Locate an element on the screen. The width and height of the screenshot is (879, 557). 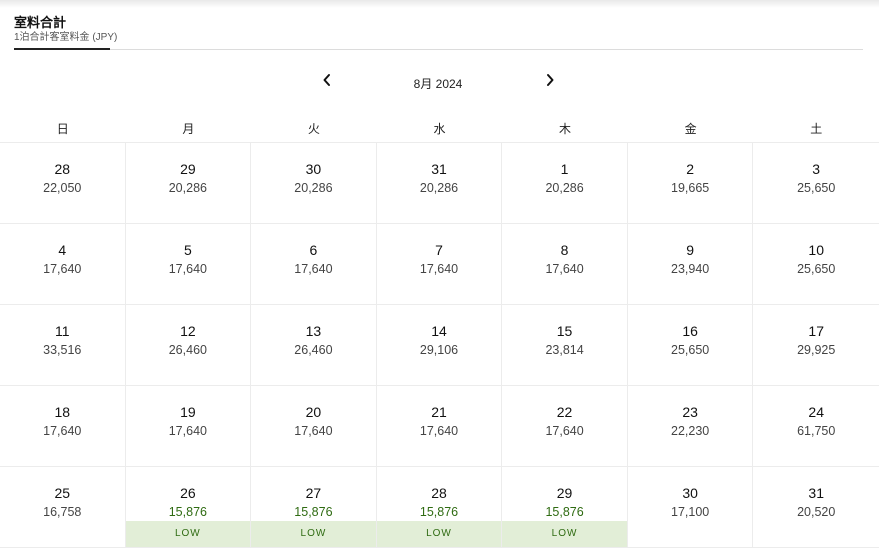
day-number: 18 is located at coordinates (62, 412).